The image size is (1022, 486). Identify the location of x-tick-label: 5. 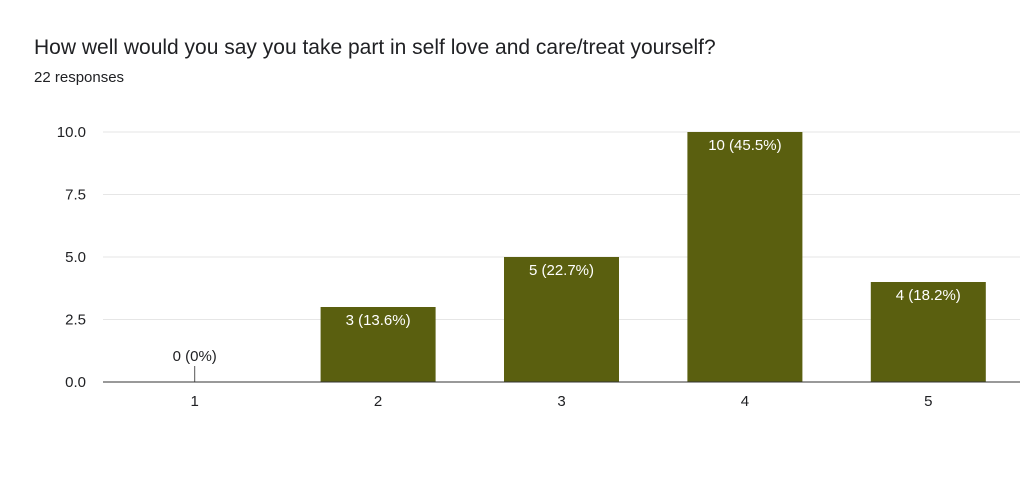
(928, 401).